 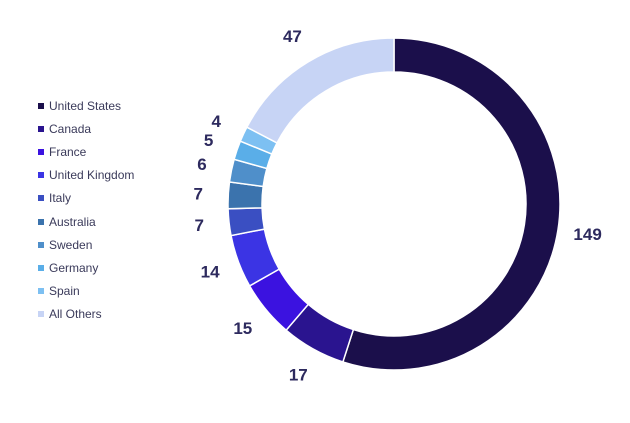 What do you see at coordinates (210, 271) in the screenshot?
I see `data-label-united-kingdom: 14` at bounding box center [210, 271].